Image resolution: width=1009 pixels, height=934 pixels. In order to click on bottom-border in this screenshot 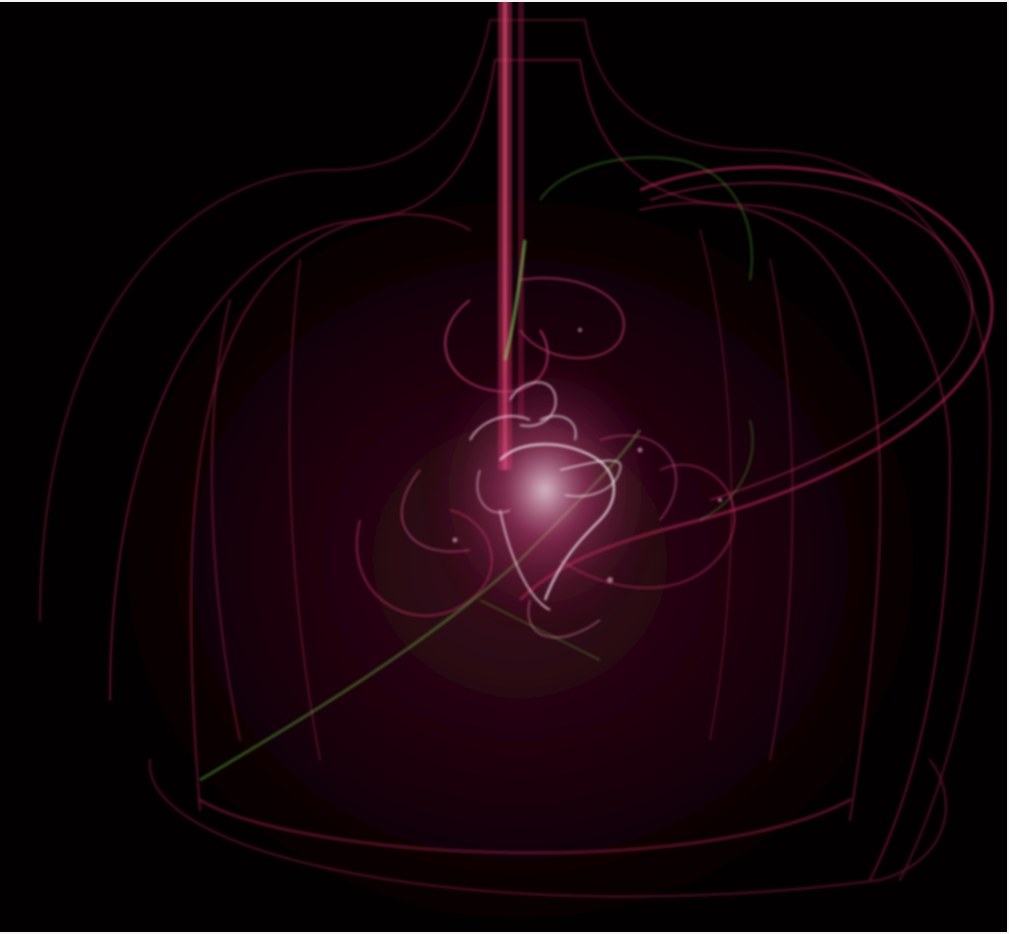, I will do `click(504, 933)`.